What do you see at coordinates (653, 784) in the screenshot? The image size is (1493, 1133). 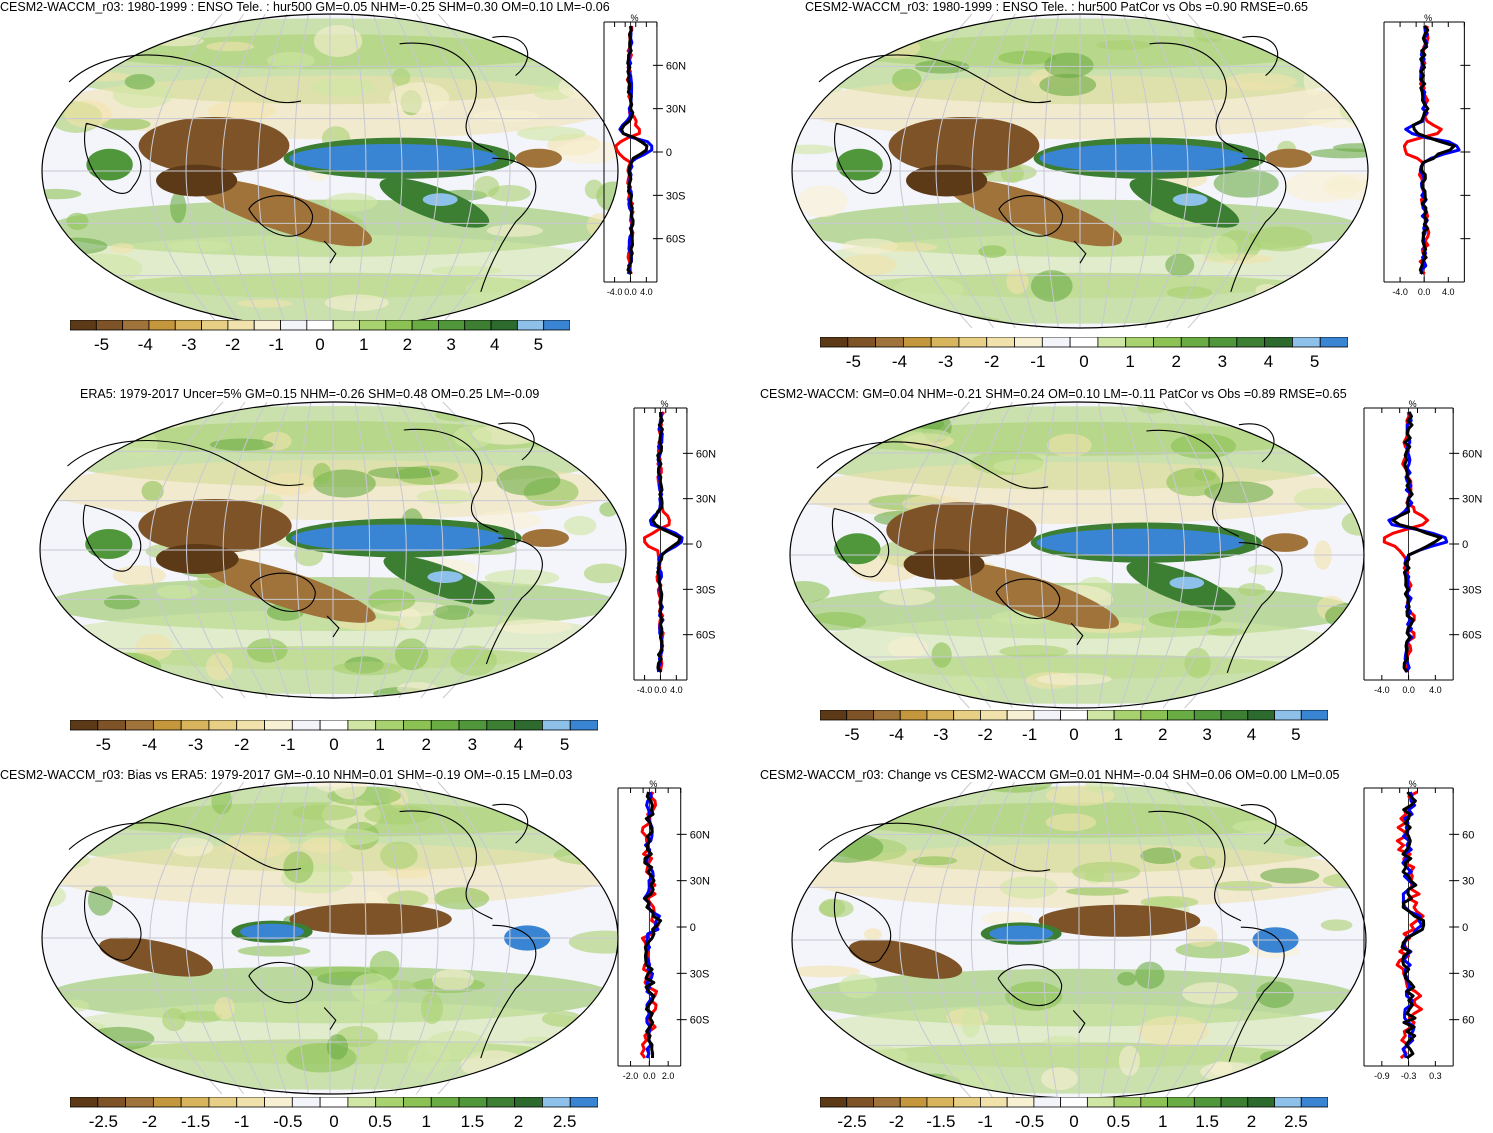 I see `profile-unit: %` at bounding box center [653, 784].